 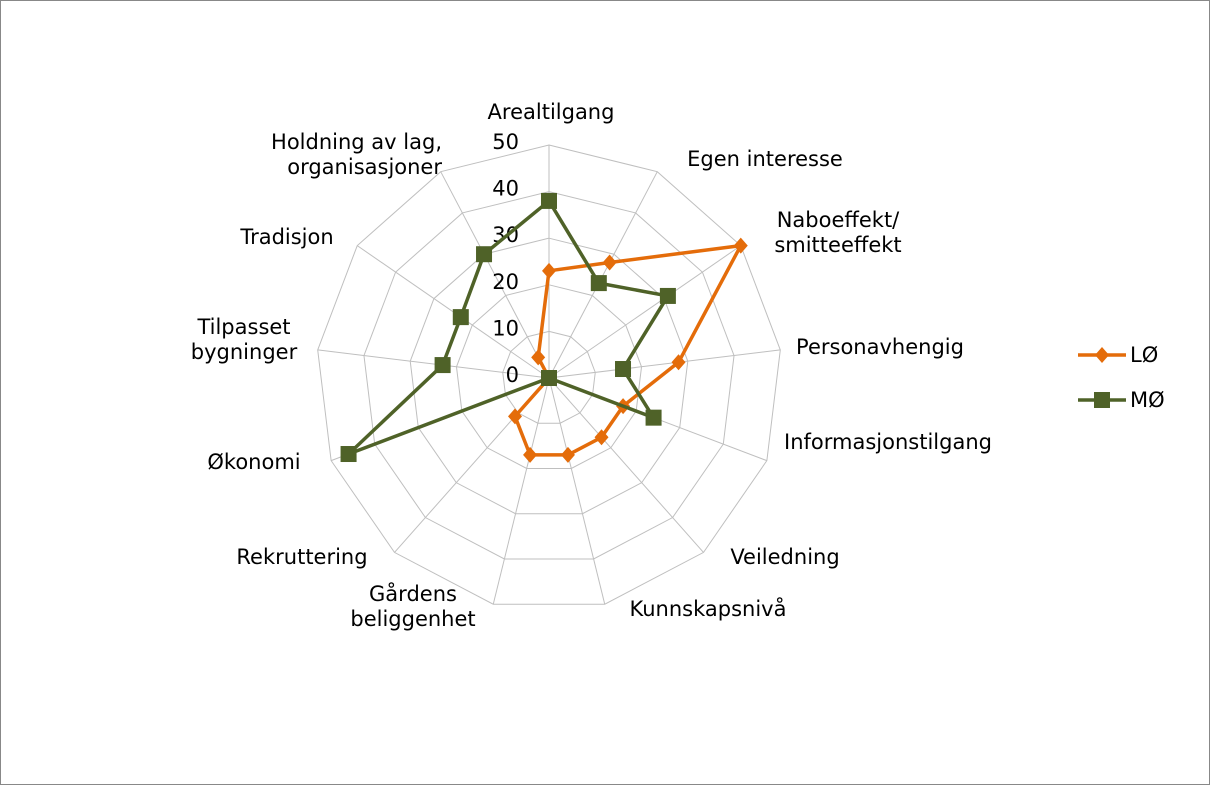 What do you see at coordinates (302, 557) in the screenshot?
I see `category-label: Rekruttering` at bounding box center [302, 557].